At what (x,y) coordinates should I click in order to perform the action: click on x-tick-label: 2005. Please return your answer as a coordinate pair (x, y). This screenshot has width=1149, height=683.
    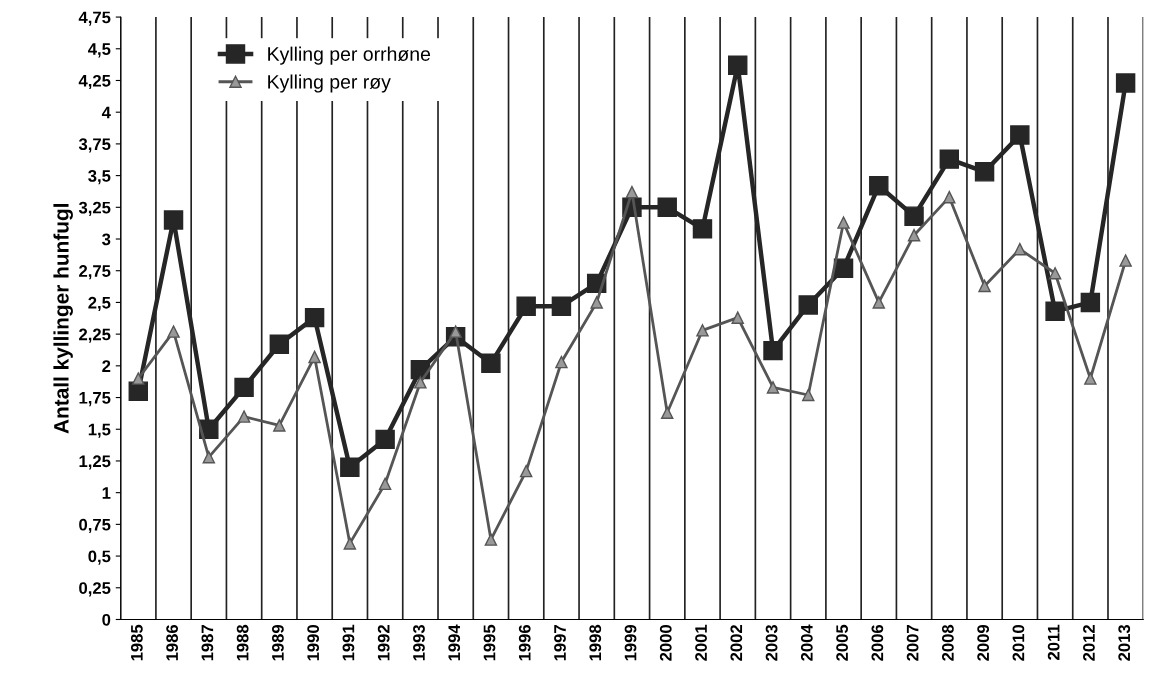
    Looking at the image, I should click on (842, 642).